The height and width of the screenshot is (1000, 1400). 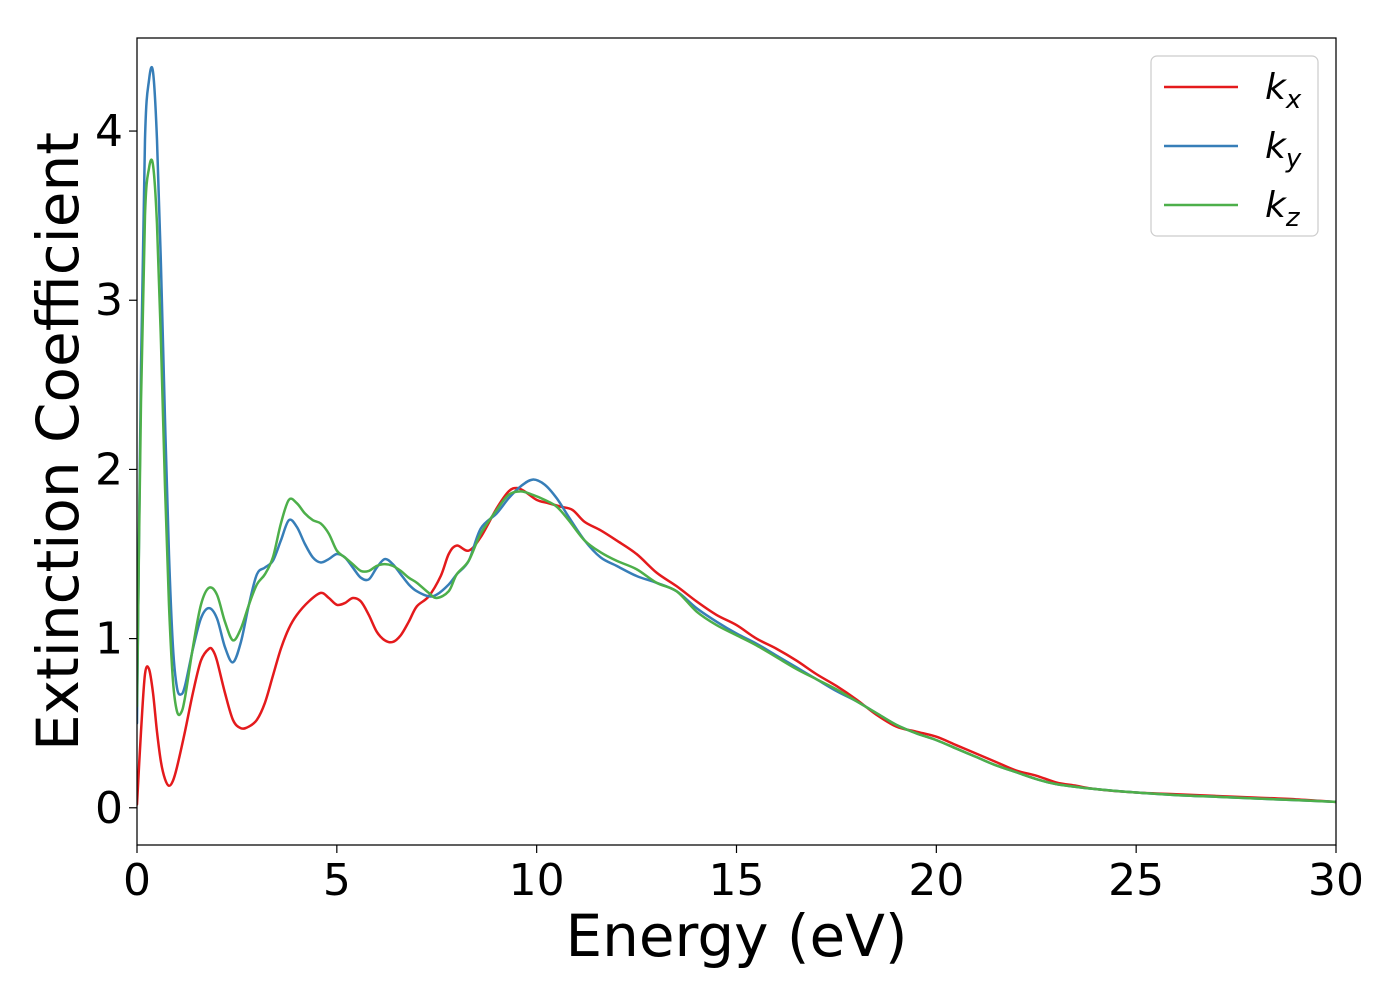 What do you see at coordinates (537, 880) in the screenshot?
I see `x-tick-label: 10` at bounding box center [537, 880].